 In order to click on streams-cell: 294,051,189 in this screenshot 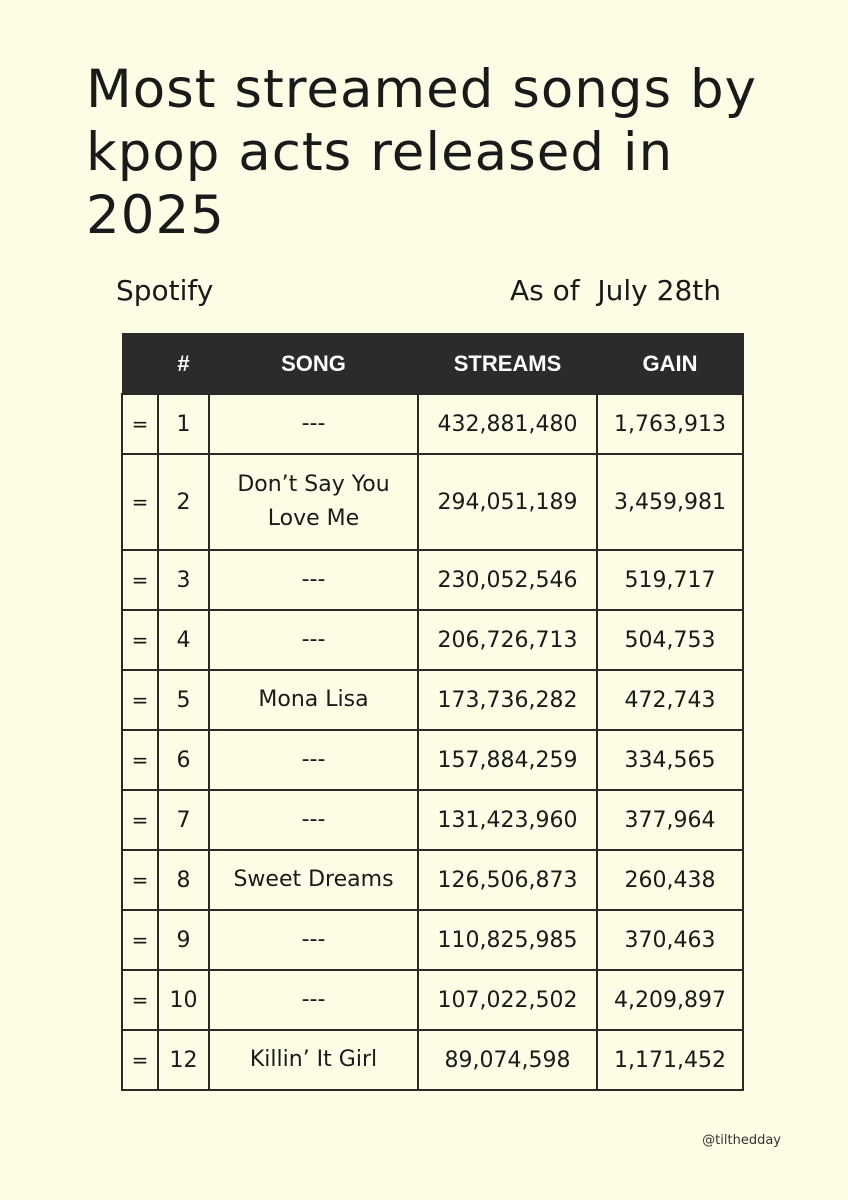, I will do `click(507, 502)`.